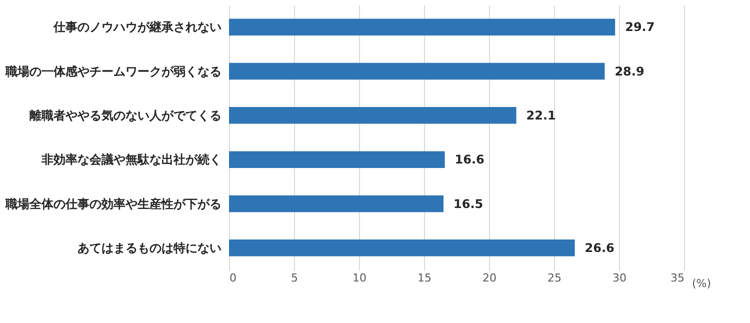 The image size is (750, 323). What do you see at coordinates (469, 203) in the screenshot?
I see `data-label: 16.5` at bounding box center [469, 203].